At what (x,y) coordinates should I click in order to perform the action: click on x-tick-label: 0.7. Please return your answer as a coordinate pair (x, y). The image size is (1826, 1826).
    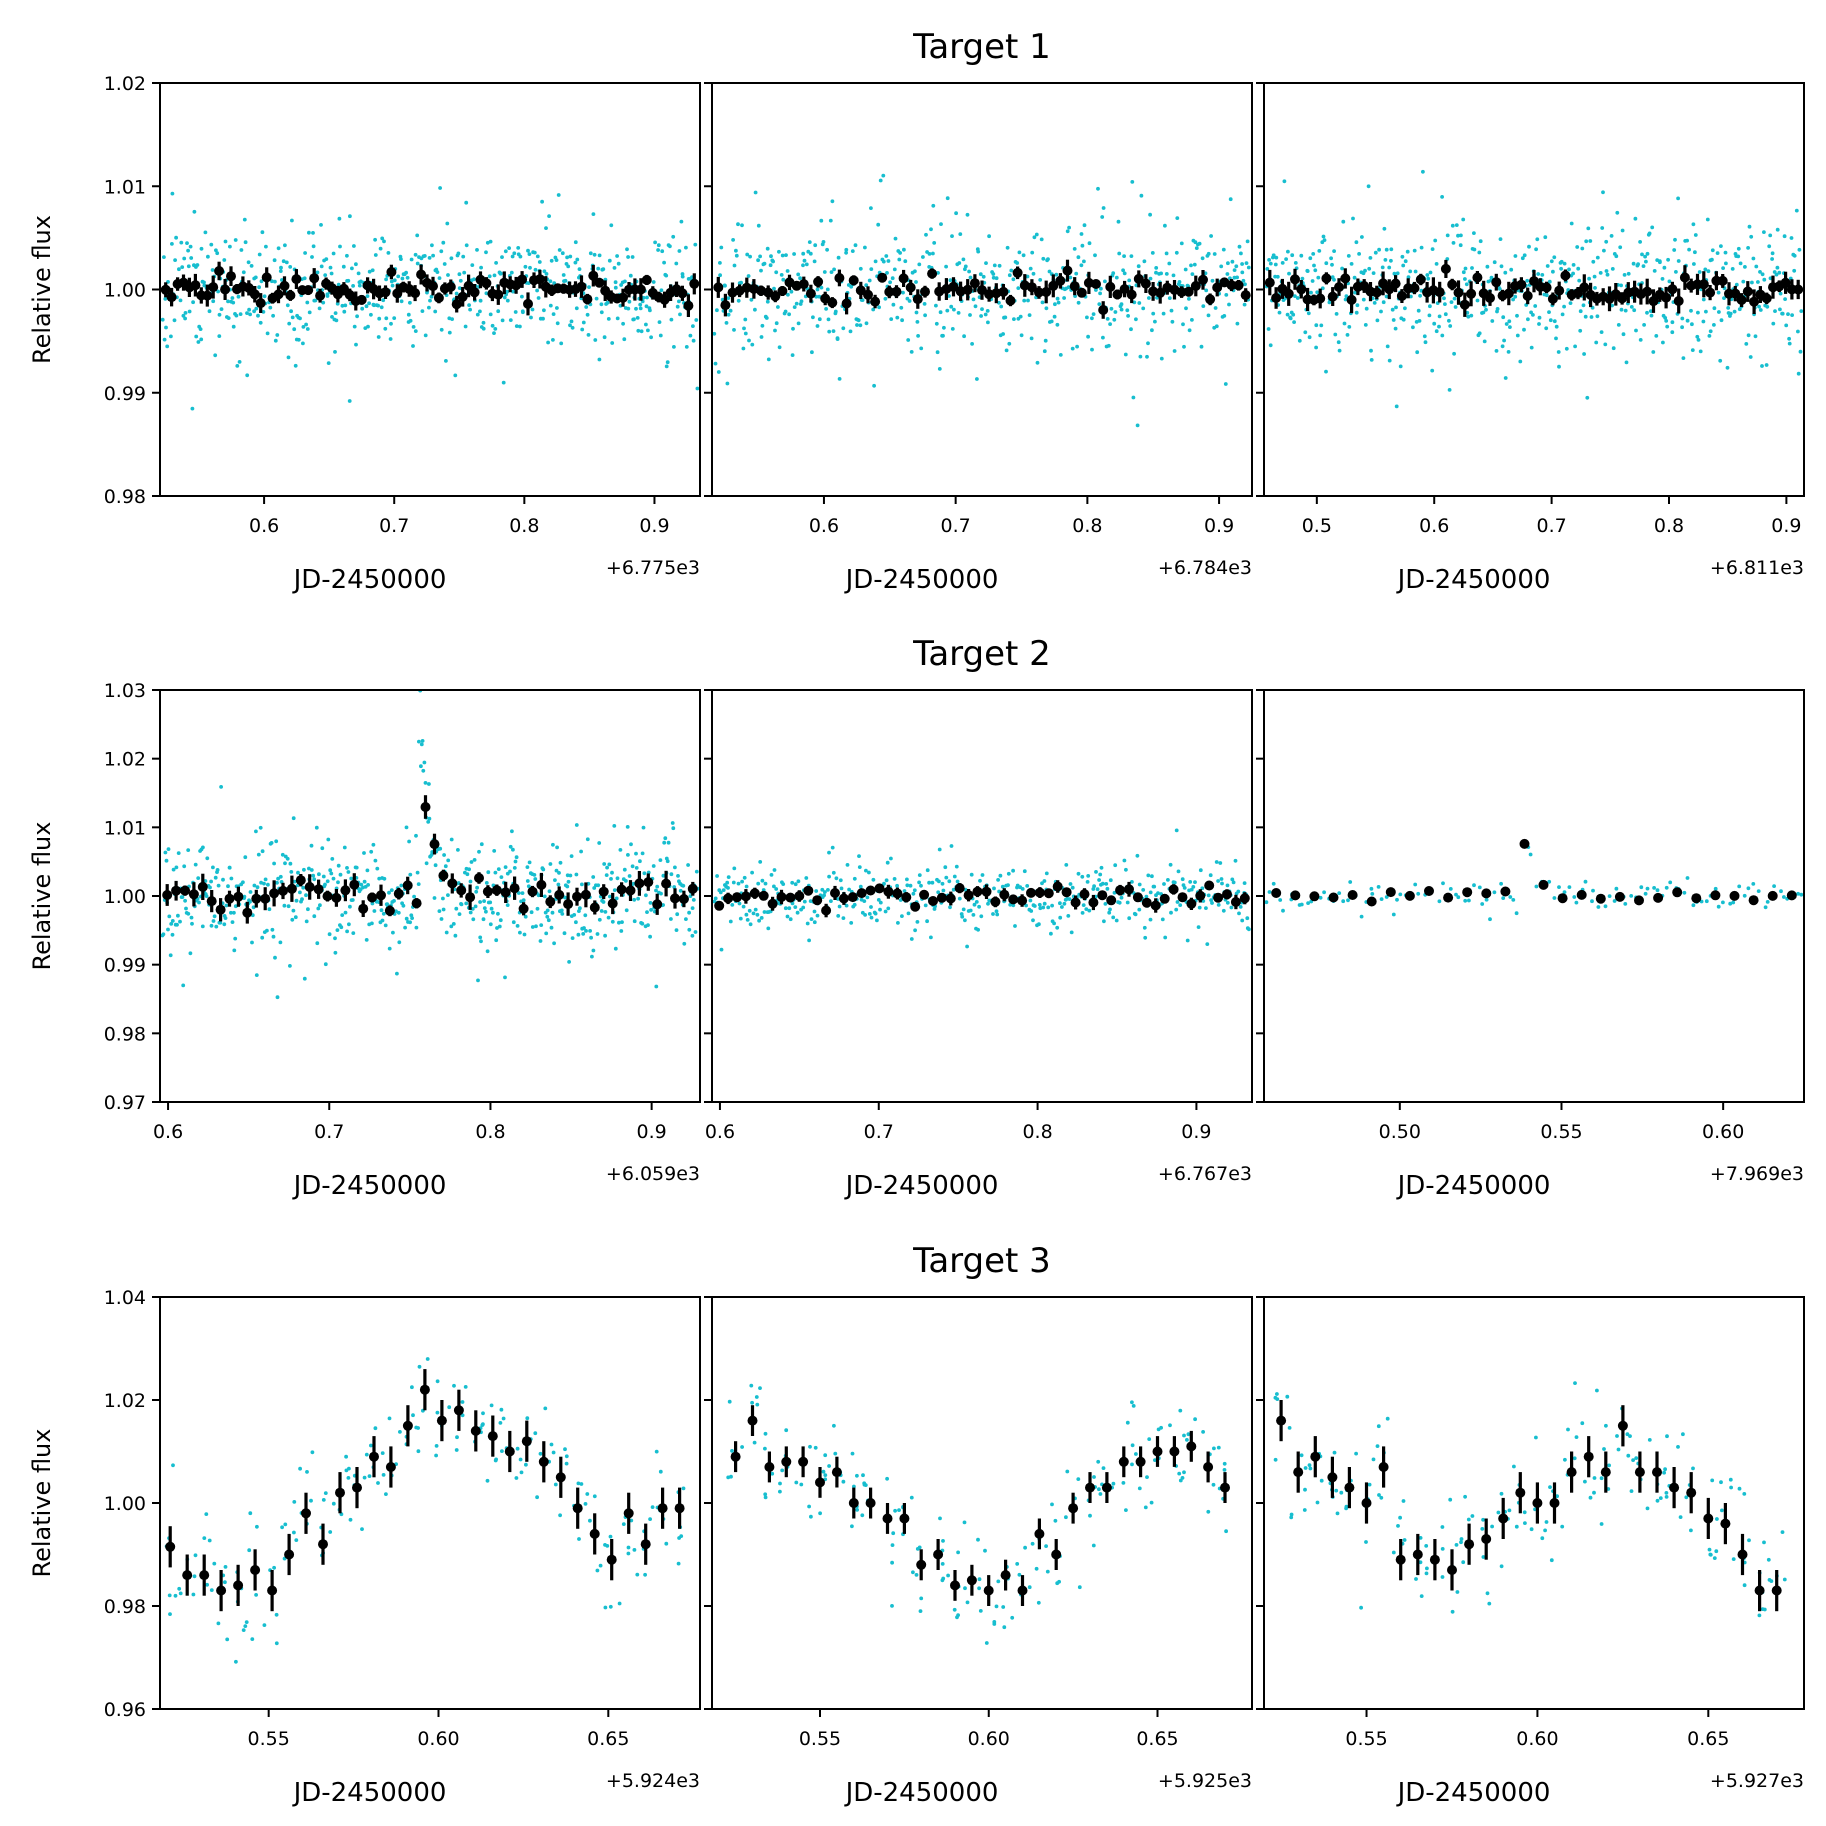
    Looking at the image, I should click on (329, 1132).